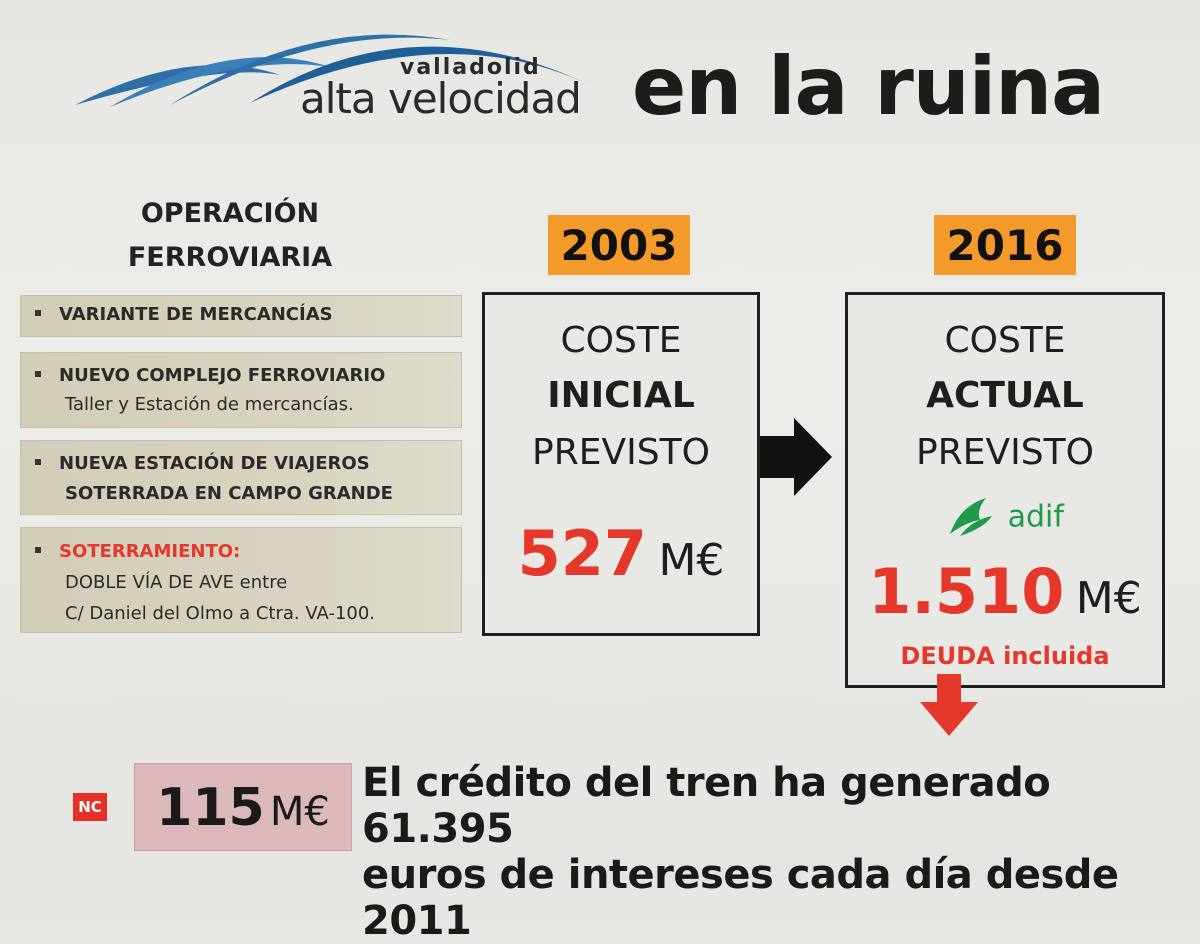  What do you see at coordinates (691, 560) in the screenshot?
I see `cost-initial-unit: M€` at bounding box center [691, 560].